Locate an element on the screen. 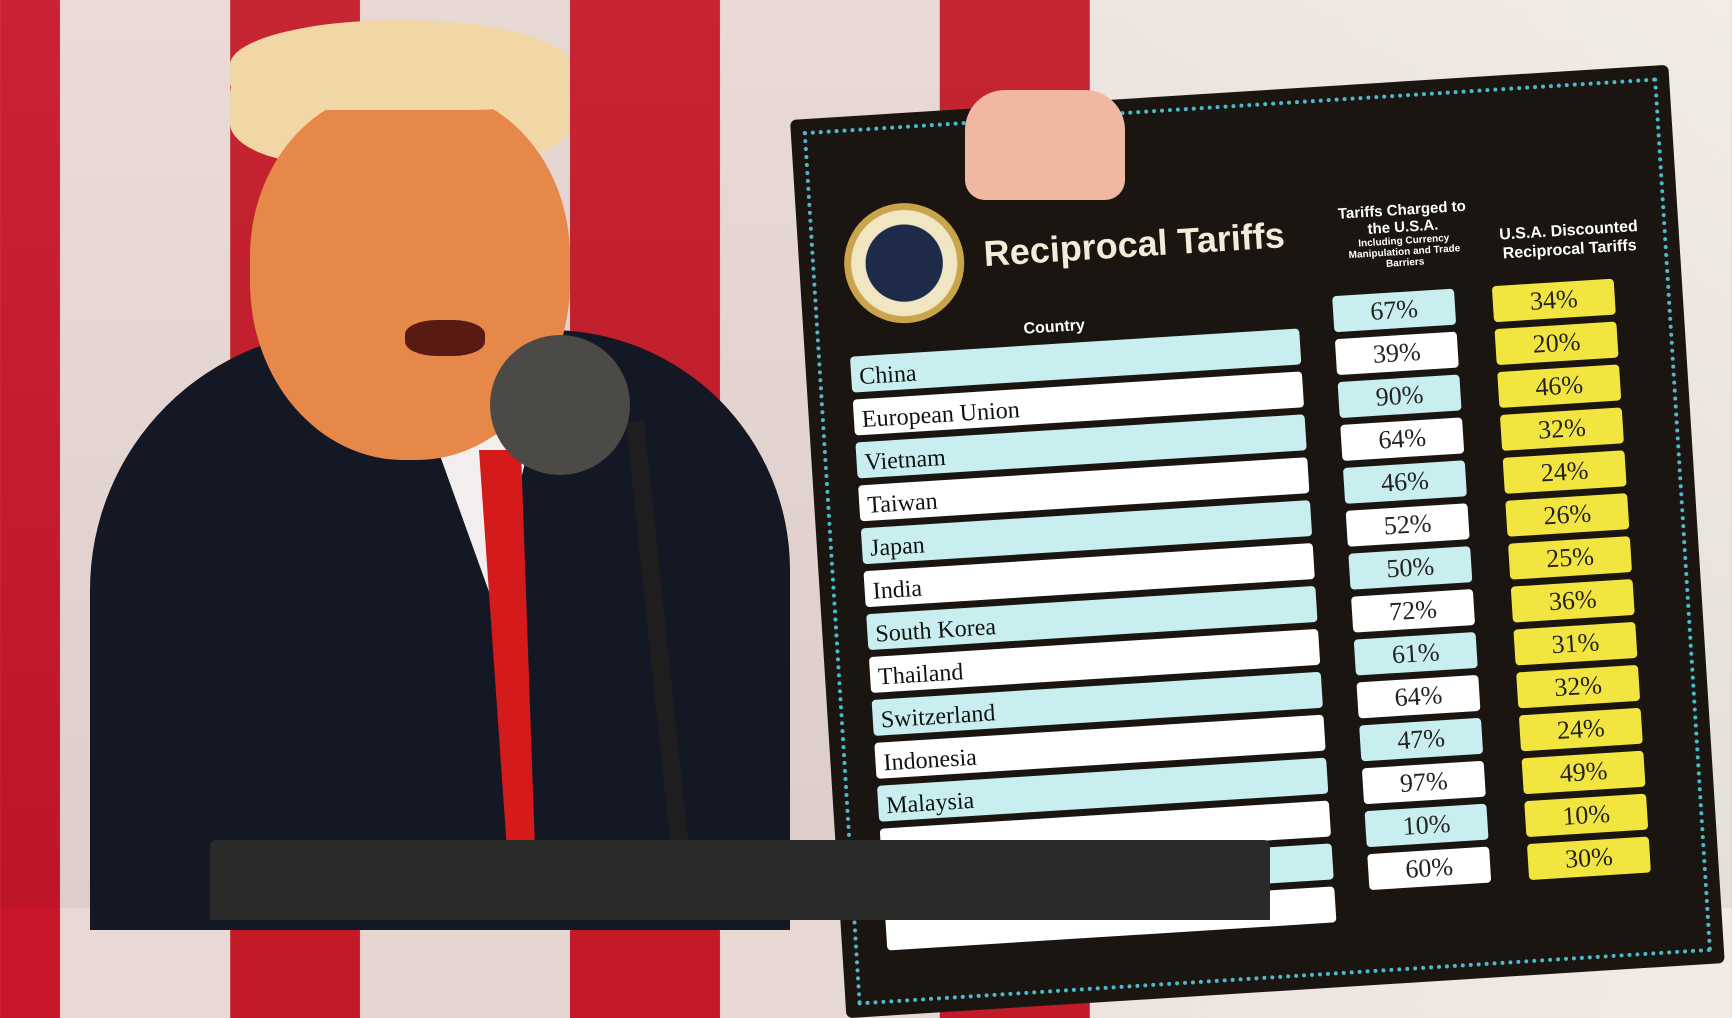  discounted-cell: 30% is located at coordinates (1588, 858).